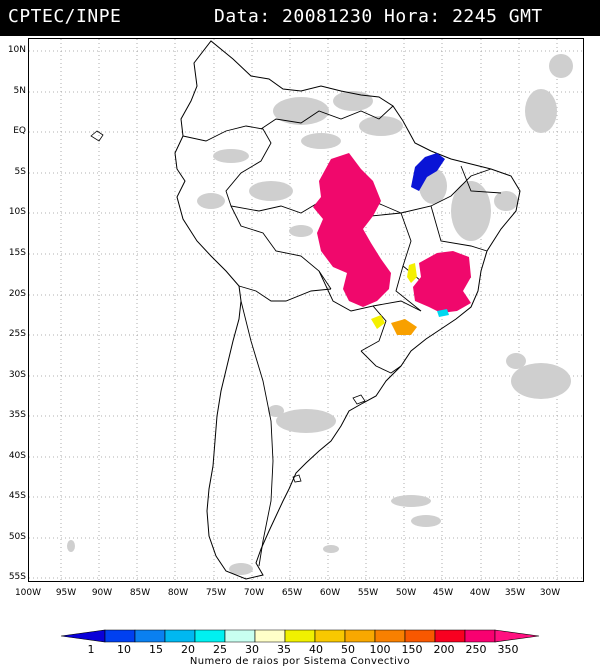  Describe the element at coordinates (17, 294) in the screenshot. I see `lat-label: 20S` at that location.